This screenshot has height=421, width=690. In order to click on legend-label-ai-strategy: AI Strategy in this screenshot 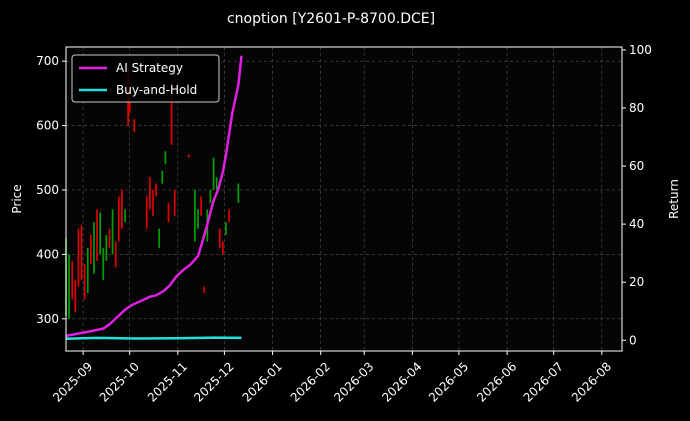, I will do `click(149, 68)`.